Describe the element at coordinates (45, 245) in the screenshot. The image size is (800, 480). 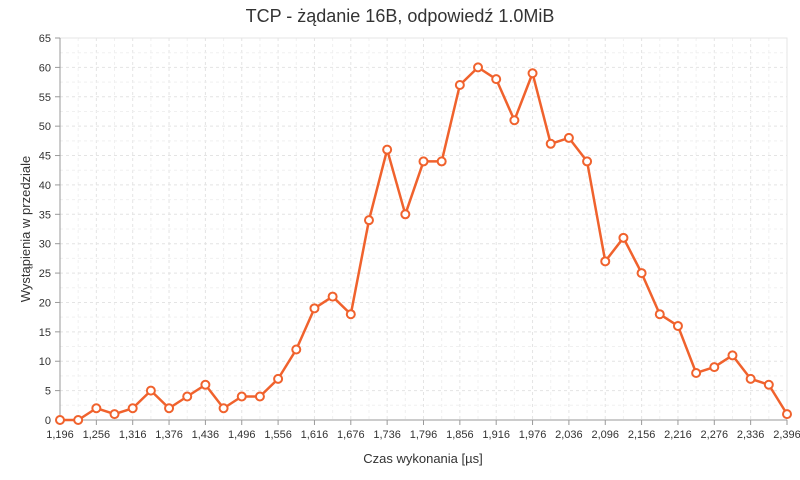
I see `y-tick-label: 30` at that location.